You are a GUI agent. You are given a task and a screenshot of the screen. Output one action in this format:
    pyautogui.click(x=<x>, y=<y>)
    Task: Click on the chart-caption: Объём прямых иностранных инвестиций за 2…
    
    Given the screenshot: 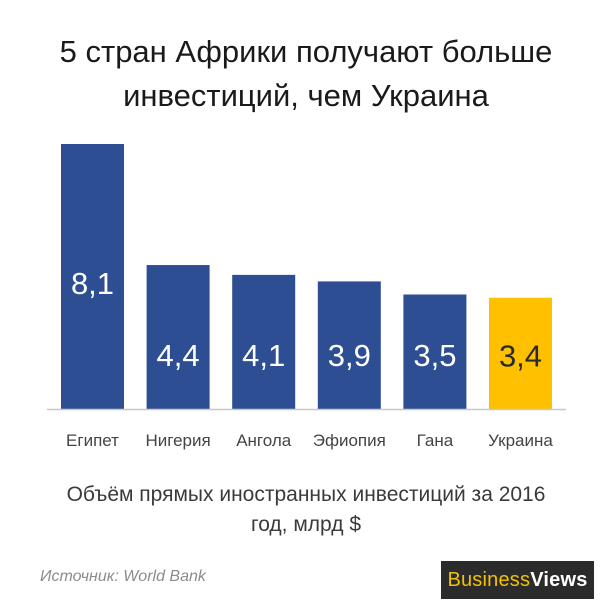 What is the action you would take?
    pyautogui.click(x=306, y=510)
    